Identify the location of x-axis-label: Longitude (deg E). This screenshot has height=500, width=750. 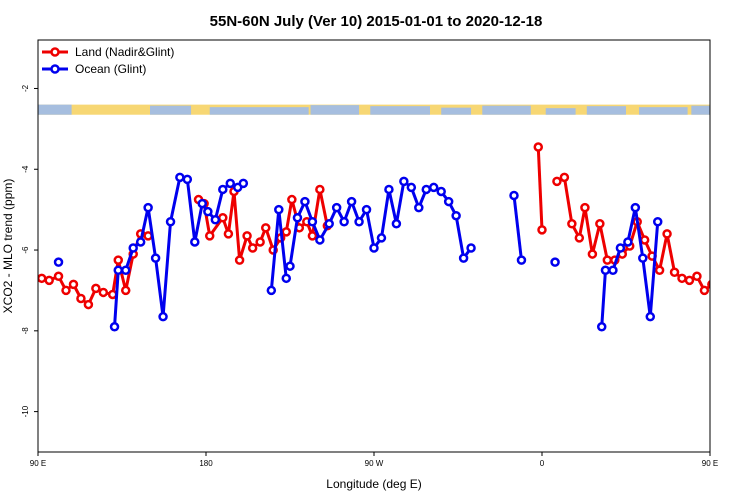
(373, 484).